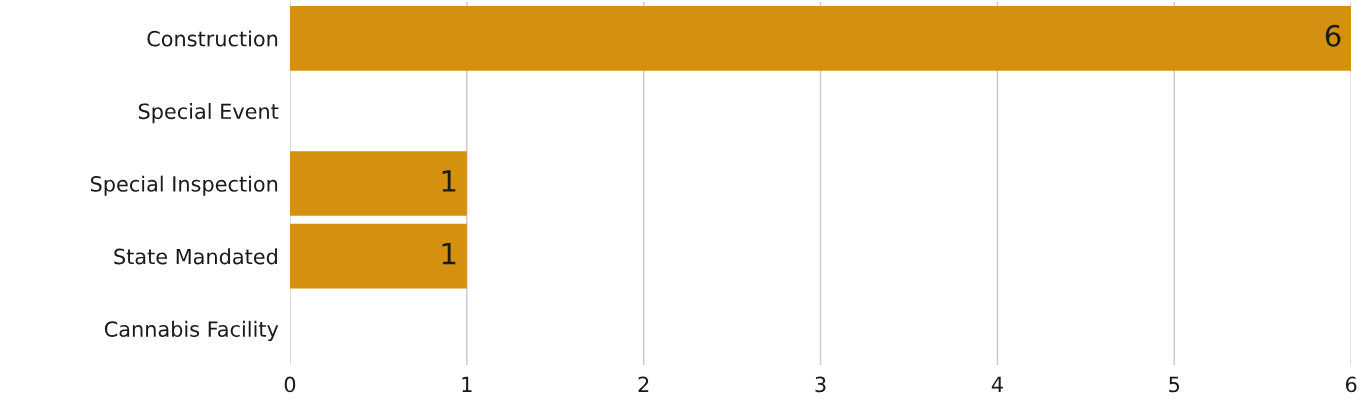  What do you see at coordinates (1333, 35) in the screenshot?
I see `data-label: 6` at bounding box center [1333, 35].